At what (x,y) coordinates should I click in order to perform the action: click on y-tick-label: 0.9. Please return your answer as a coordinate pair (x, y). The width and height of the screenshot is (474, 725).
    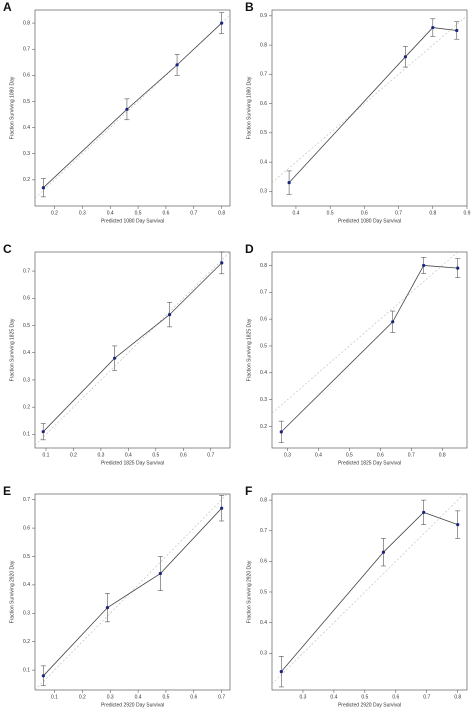
    Looking at the image, I should click on (263, 16).